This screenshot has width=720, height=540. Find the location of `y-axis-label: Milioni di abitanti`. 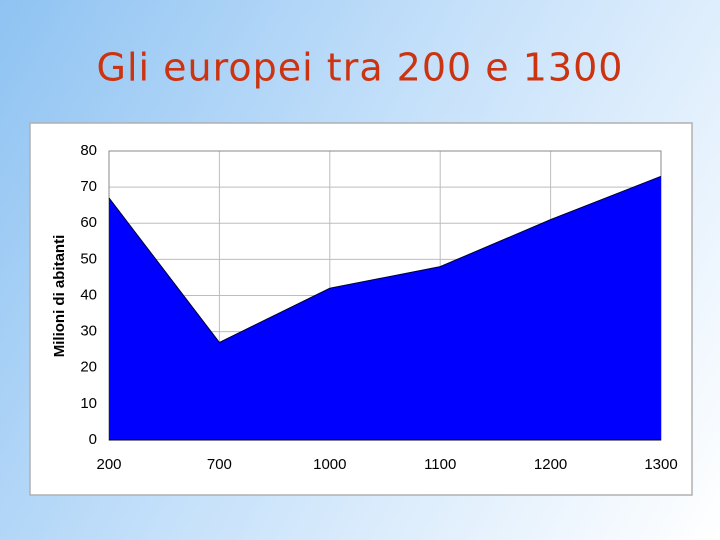

y-axis-label: Milioni di abitanti is located at coordinates (59, 296).